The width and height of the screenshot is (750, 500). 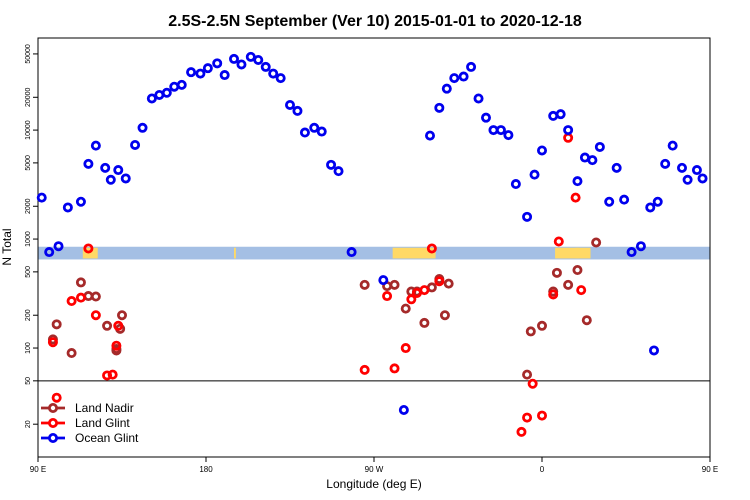 I want to click on y-tick-label: 5000, so click(x=28, y=163).